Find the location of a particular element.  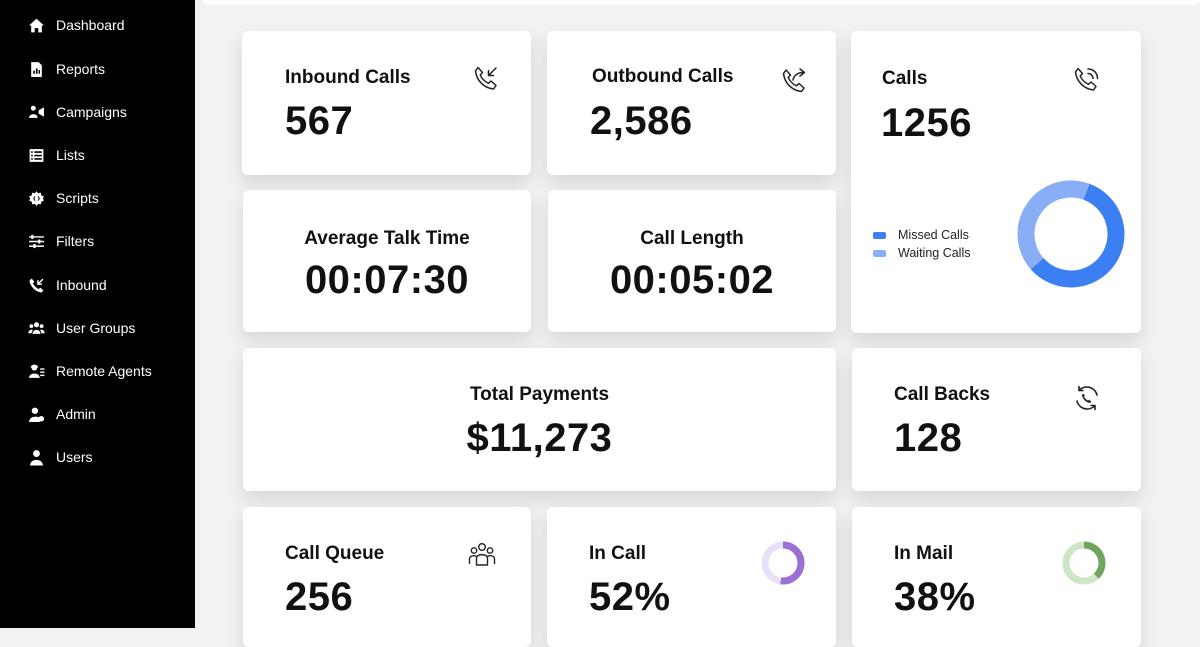

card-value: 38% is located at coordinates (935, 597).